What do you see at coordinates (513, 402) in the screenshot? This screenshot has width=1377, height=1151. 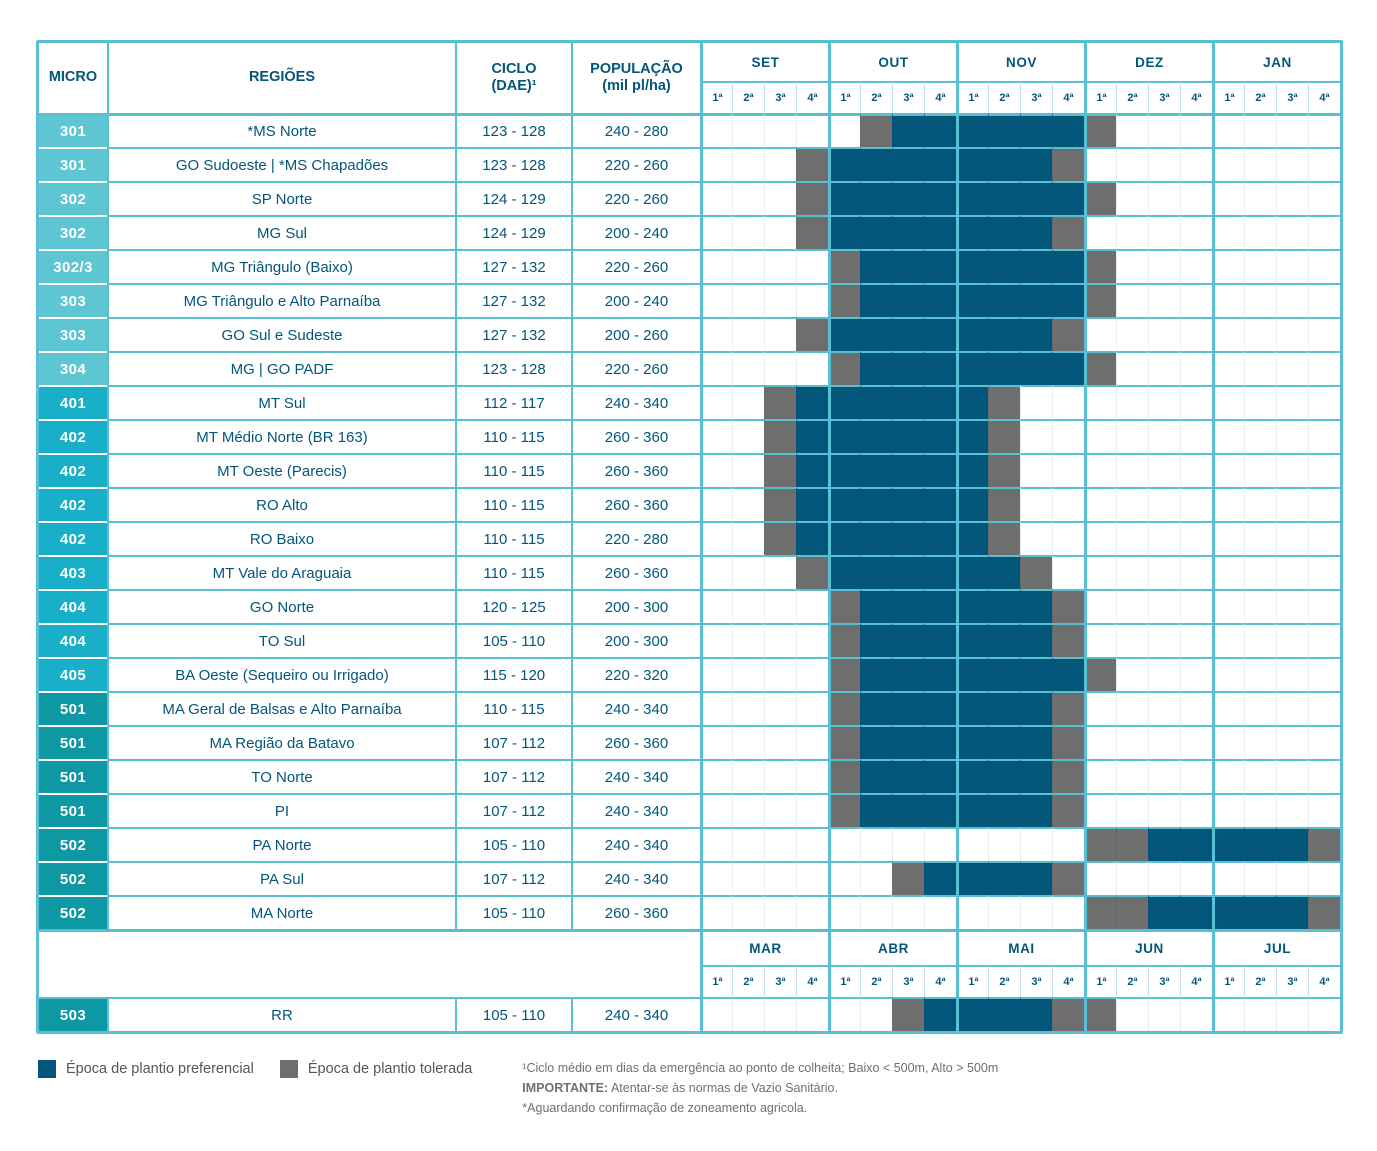 I see `ciclo-cell: 112 - 117` at bounding box center [513, 402].